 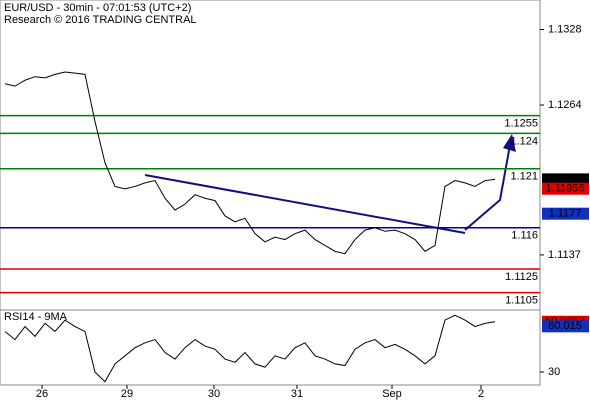 I want to click on level-label: 1.1105, so click(x=521, y=301).